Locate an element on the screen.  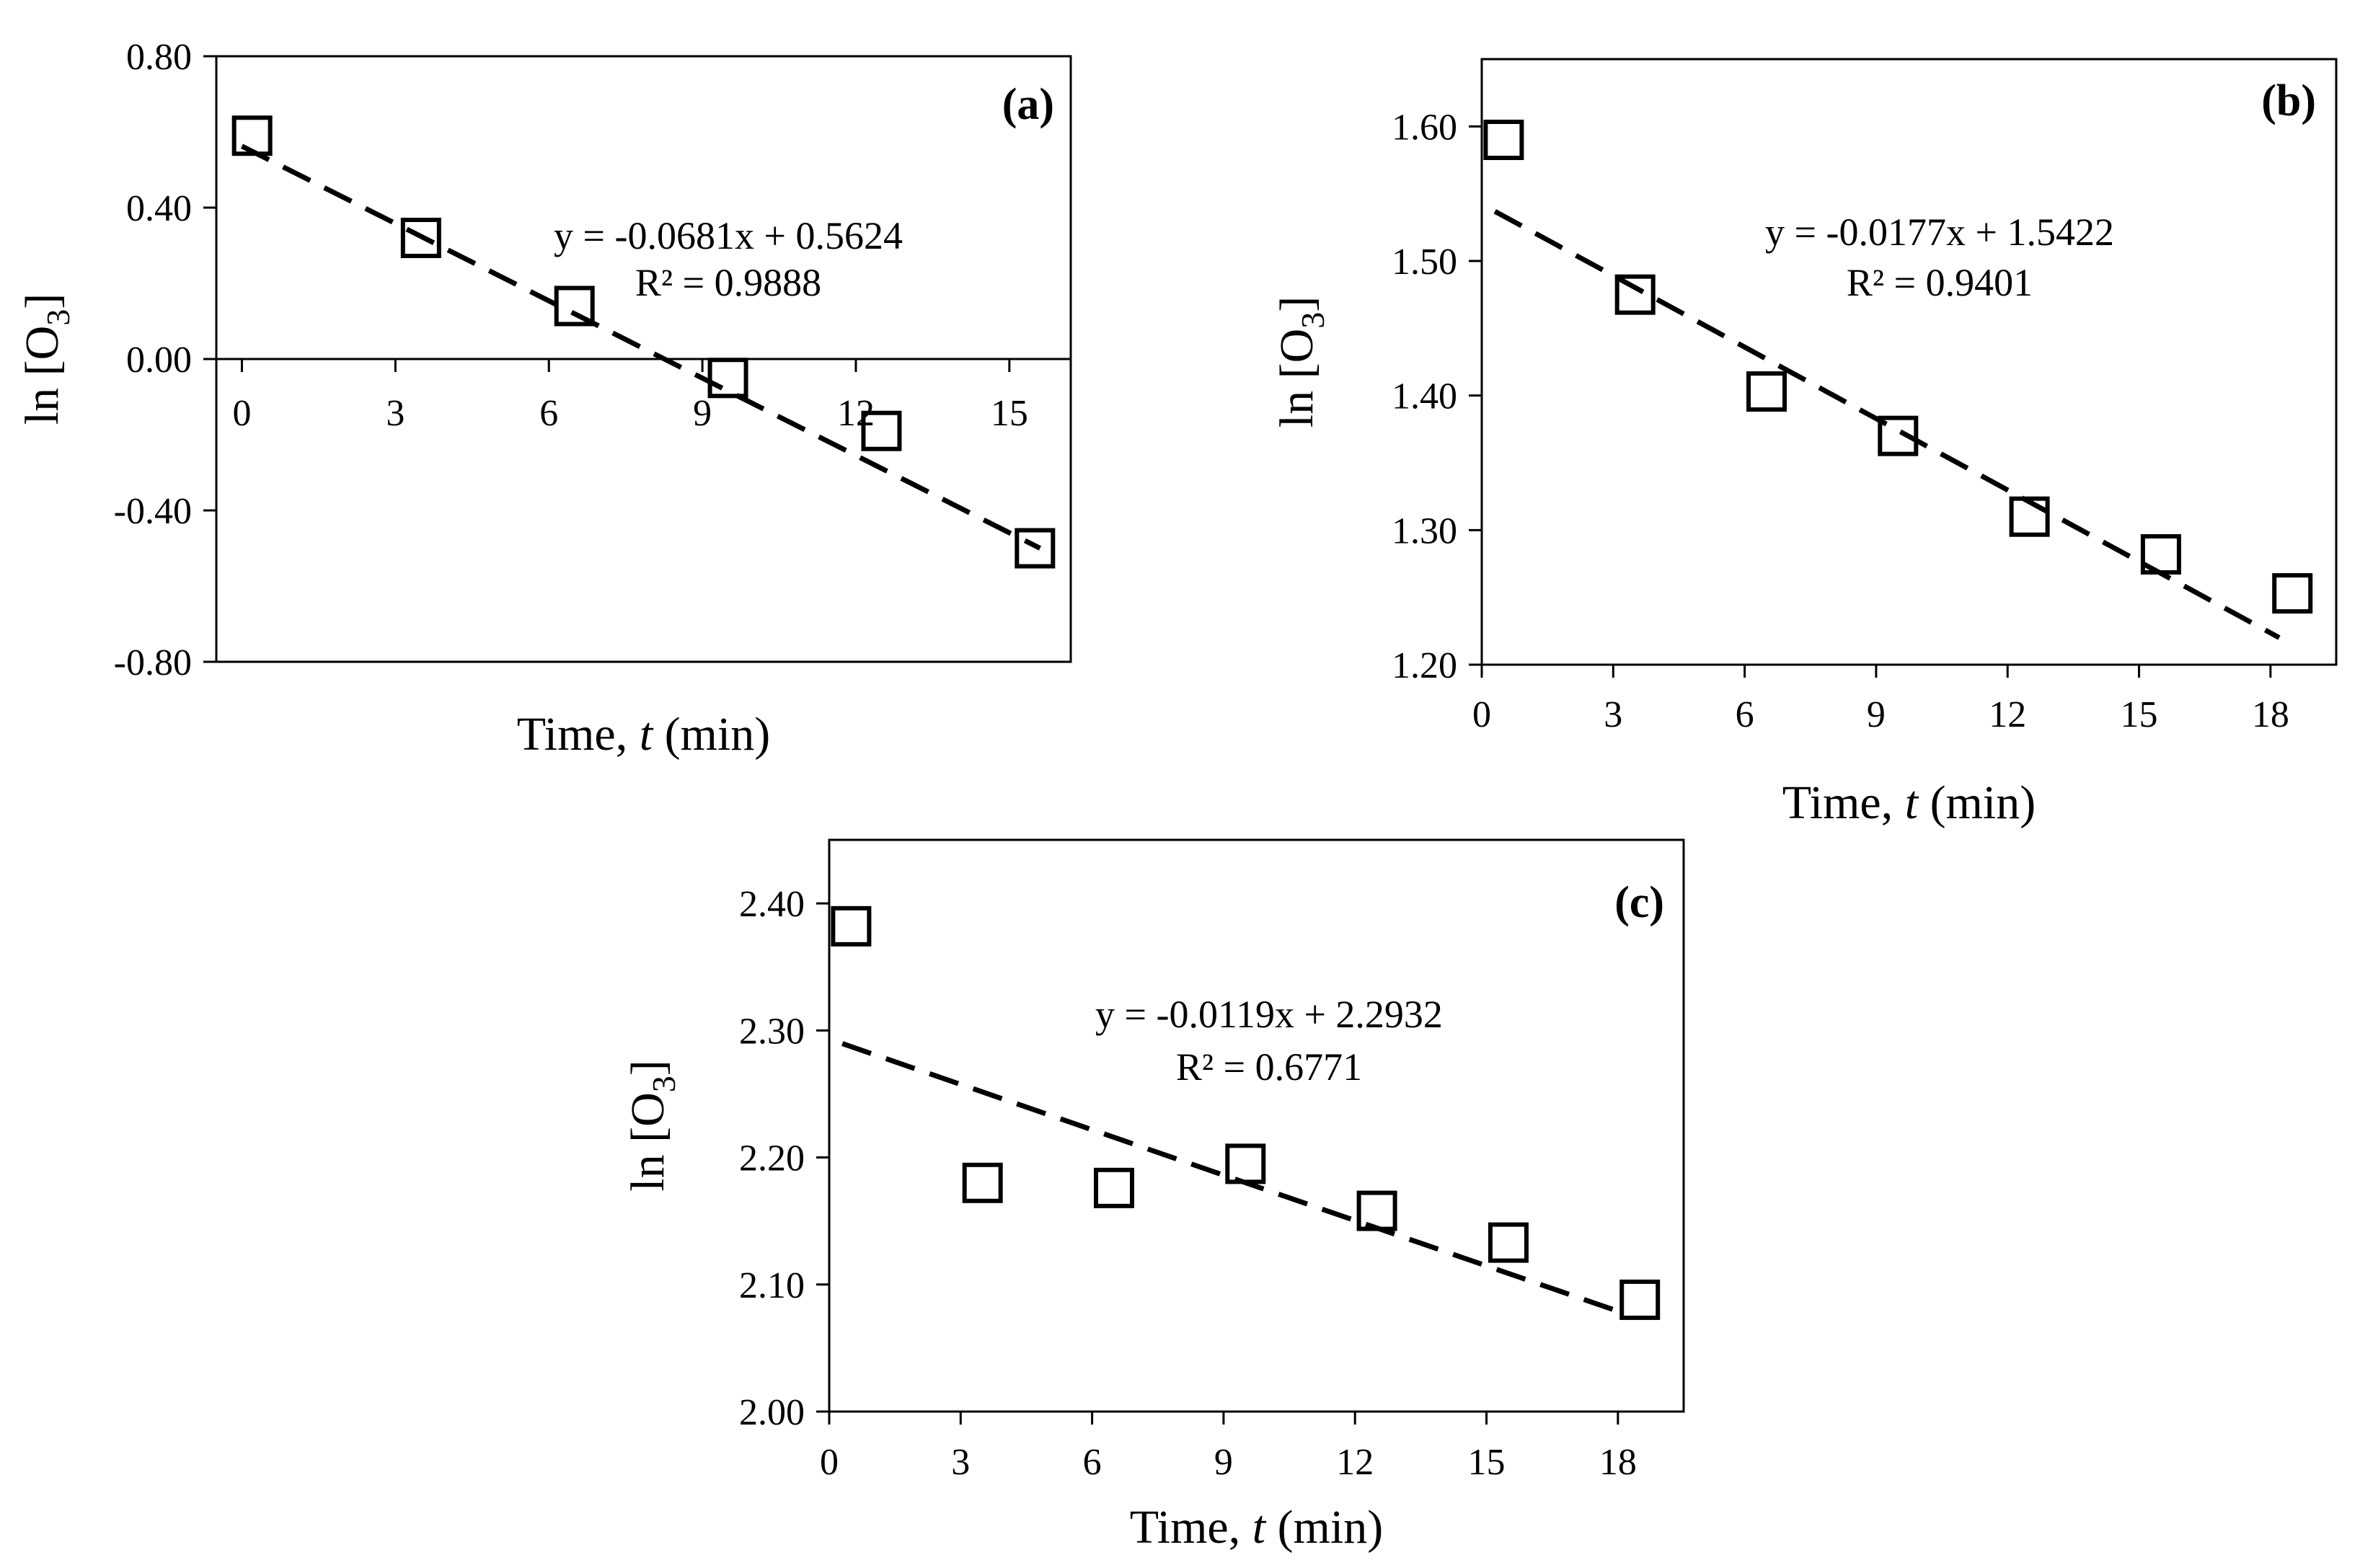
panel-label: (c) is located at coordinates (1639, 902).